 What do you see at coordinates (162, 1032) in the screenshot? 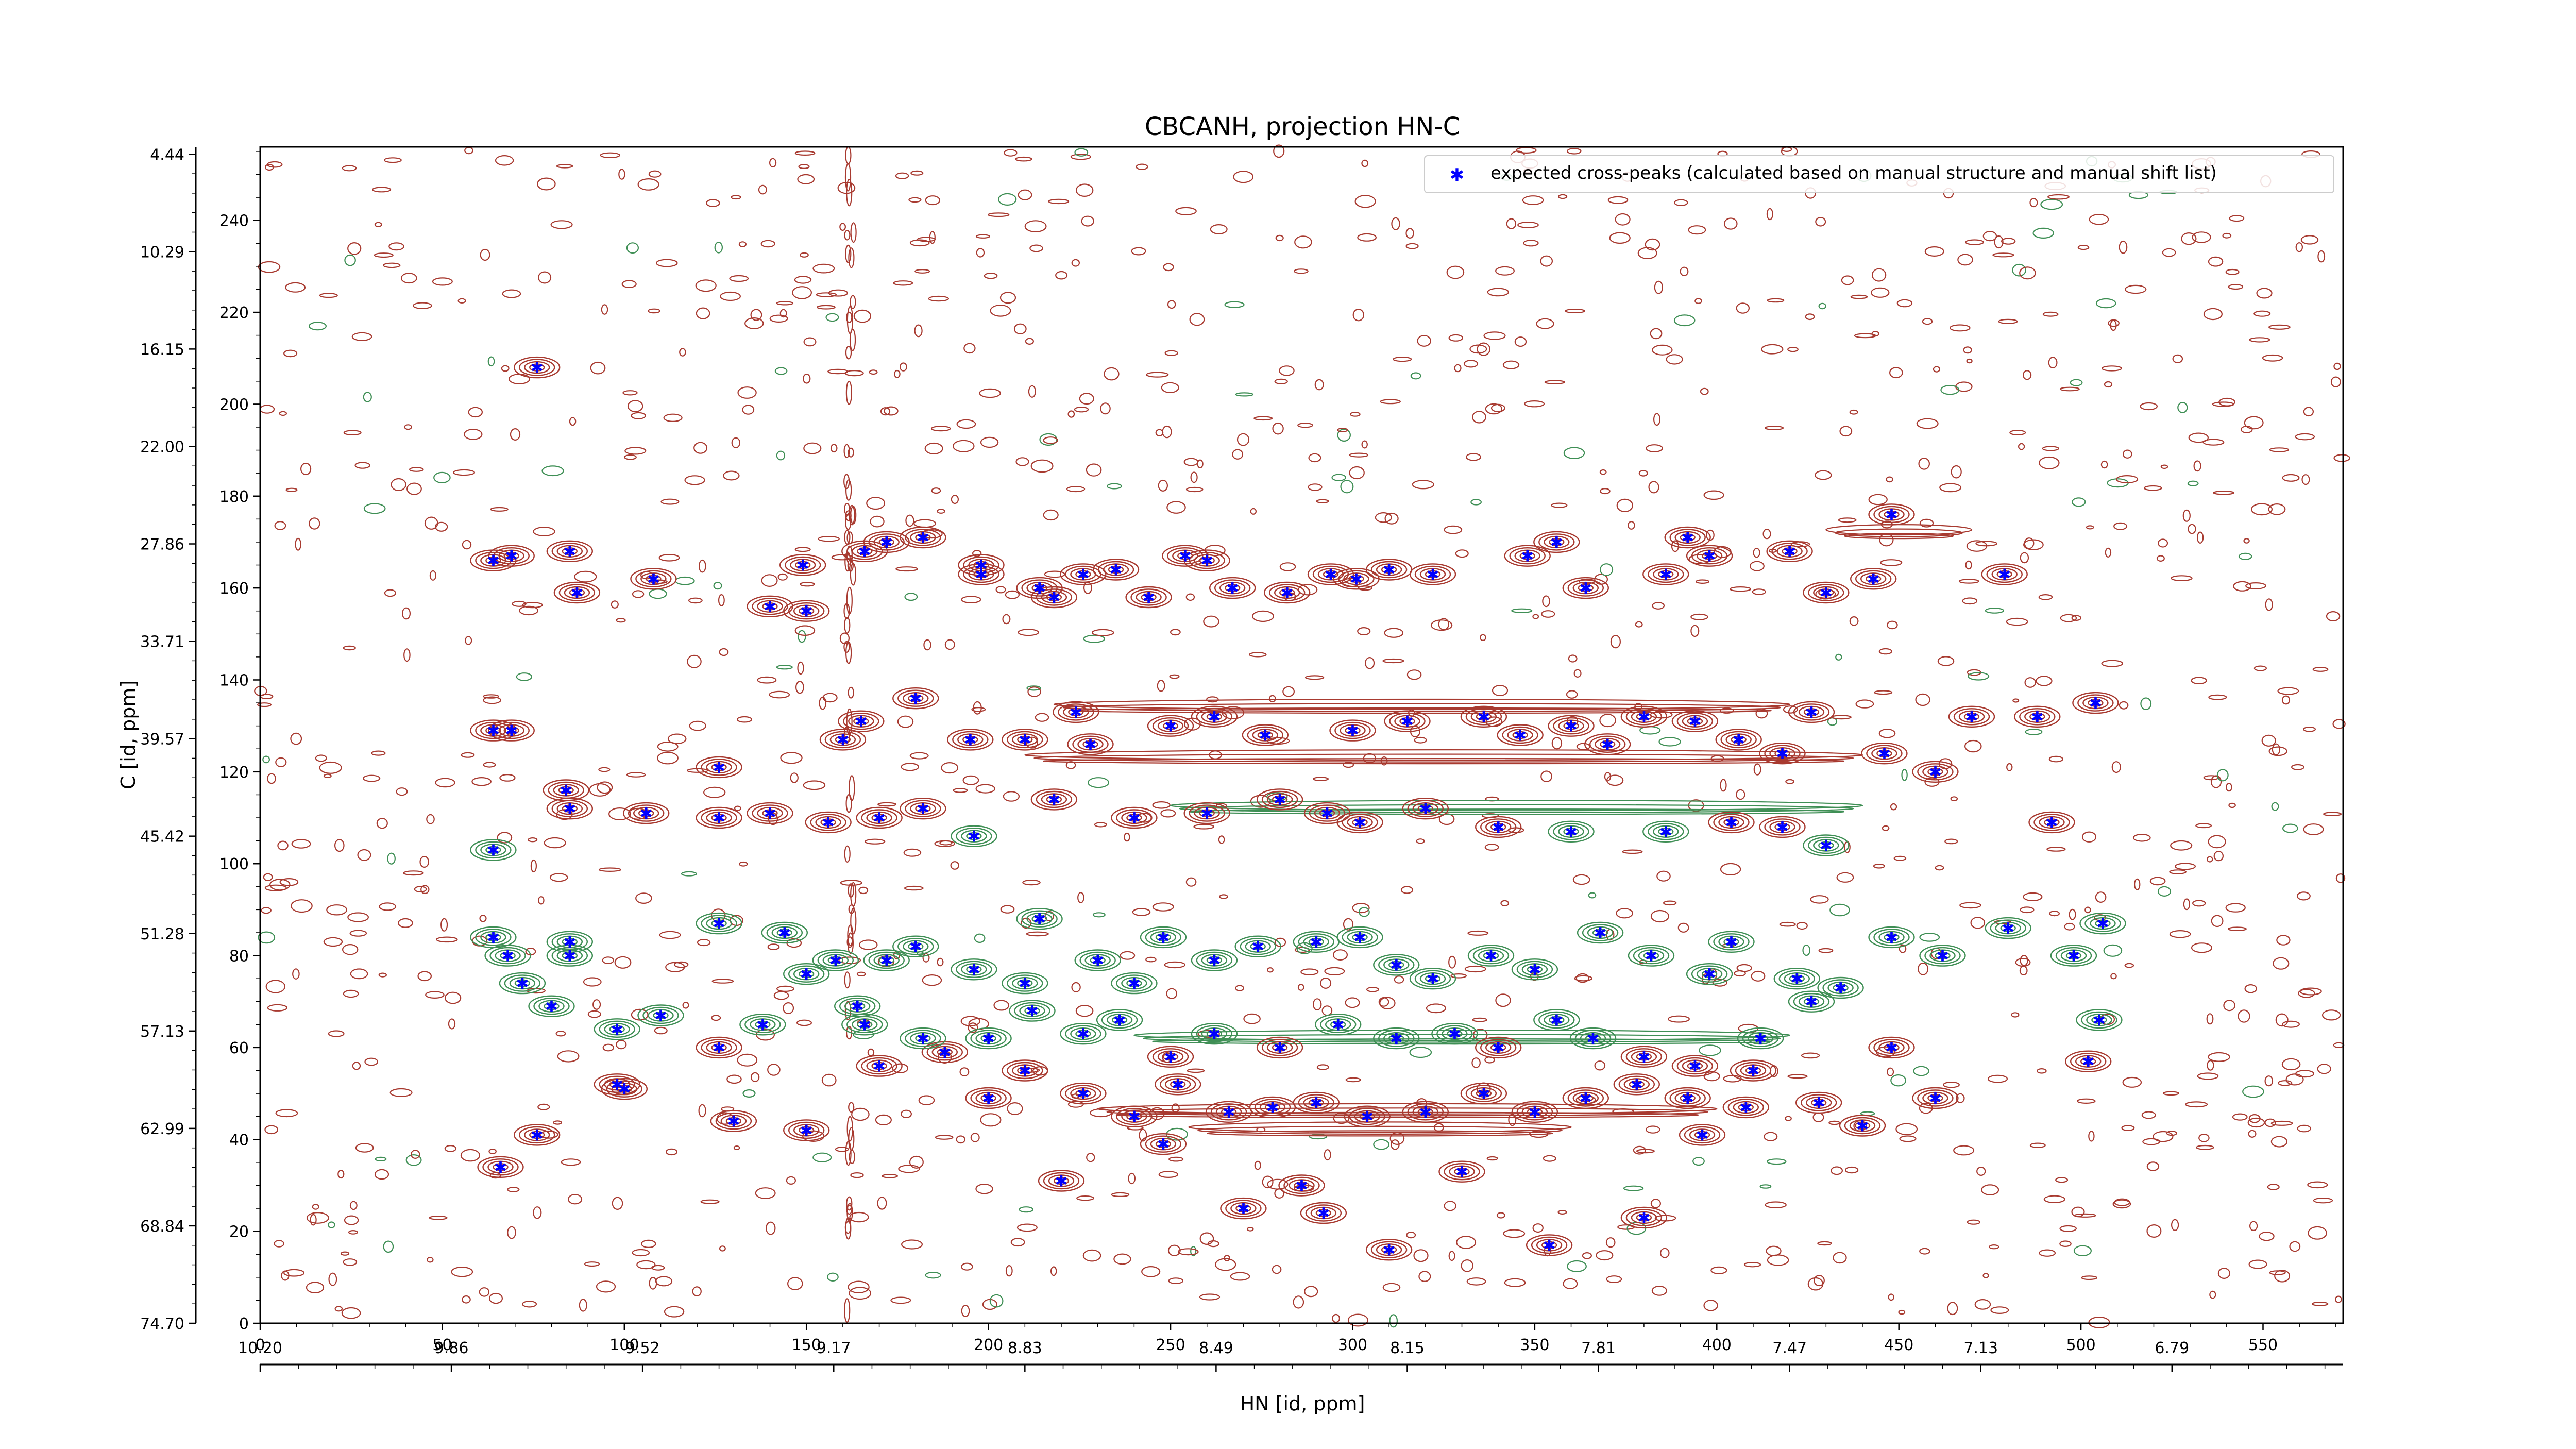
I see `y-ppm-tick-label: 57.13` at bounding box center [162, 1032].